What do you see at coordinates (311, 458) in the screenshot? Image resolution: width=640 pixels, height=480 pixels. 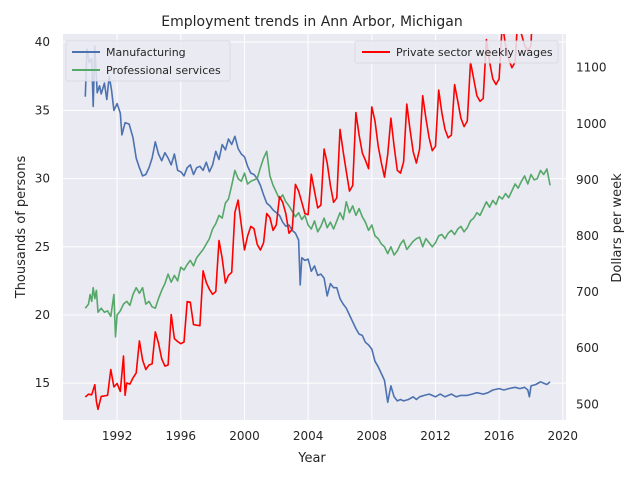 I see `x-axis-label: Year` at bounding box center [311, 458].